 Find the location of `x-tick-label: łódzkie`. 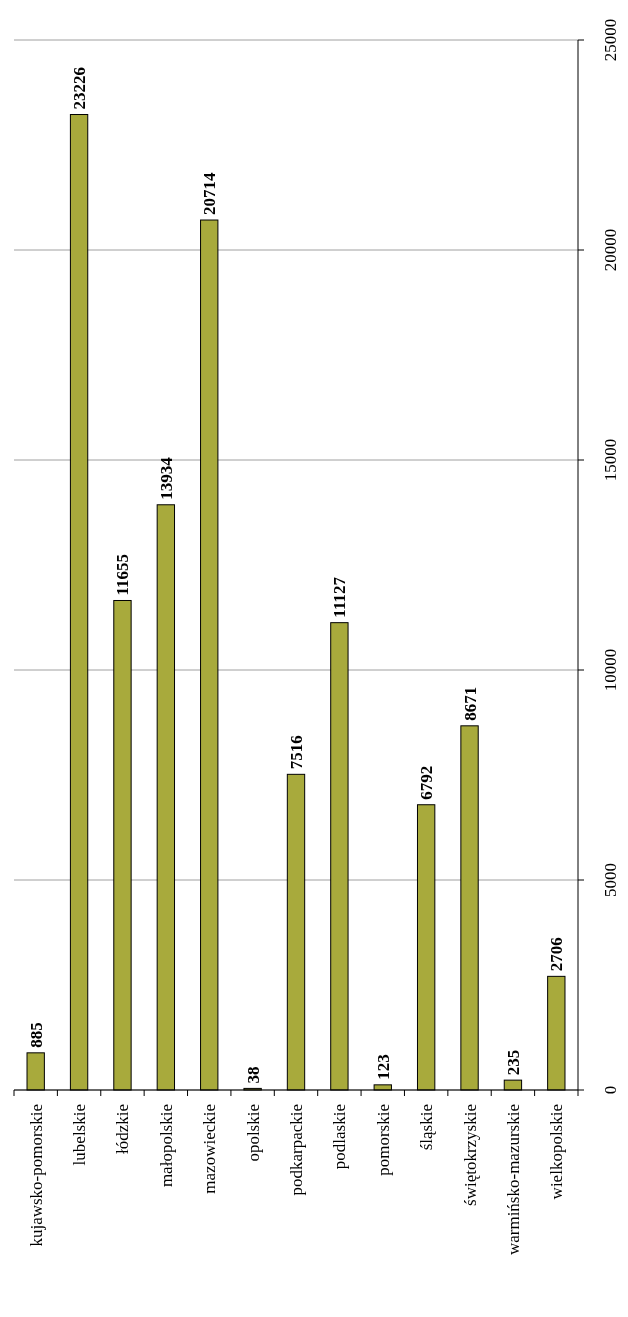

x-tick-label: łódzkie is located at coordinates (123, 1129).